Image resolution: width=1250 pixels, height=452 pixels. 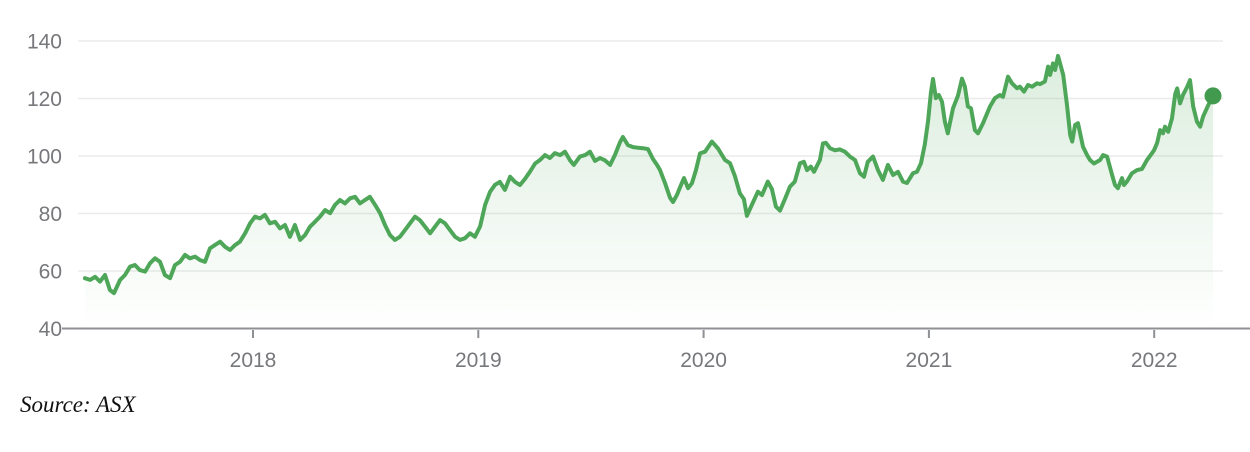 I want to click on y-axis-label-80: 80, so click(x=50, y=214).